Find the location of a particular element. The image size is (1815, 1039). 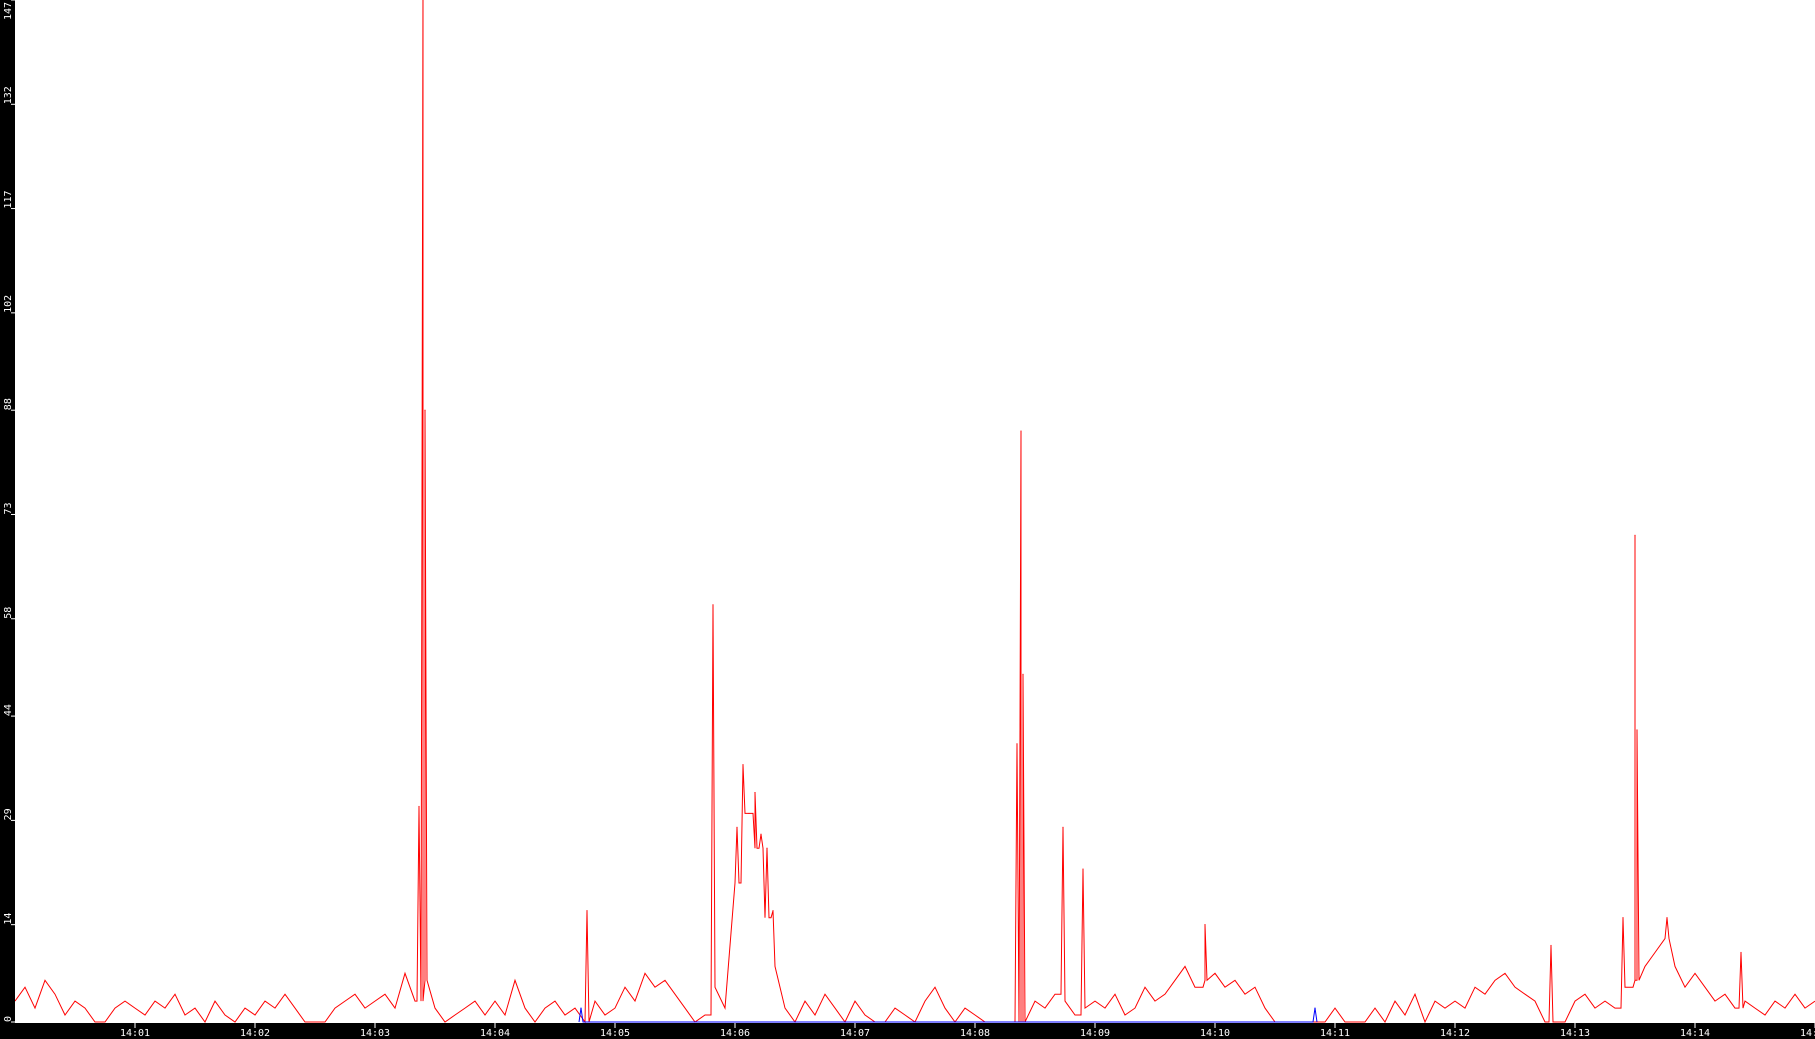

x-tick-label: 14:03 is located at coordinates (375, 1033).